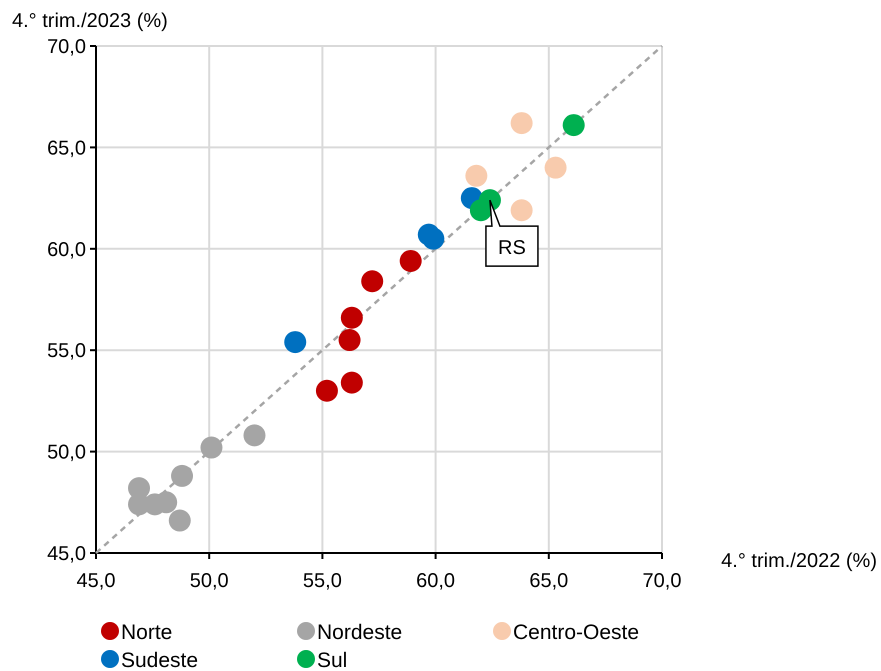  Describe the element at coordinates (548, 581) in the screenshot. I see `x-tick-label: 65,0` at that location.